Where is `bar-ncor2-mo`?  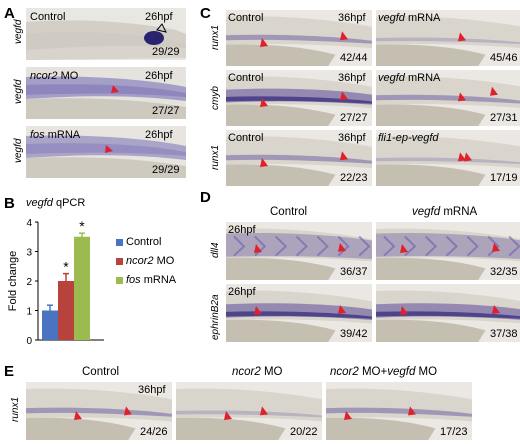 bar-ncor2-mo is located at coordinates (66, 310).